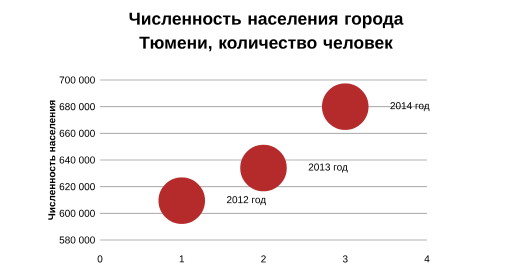  I want to click on chart-title: Численность населения города Тюмени, количество человек, so click(267, 32).